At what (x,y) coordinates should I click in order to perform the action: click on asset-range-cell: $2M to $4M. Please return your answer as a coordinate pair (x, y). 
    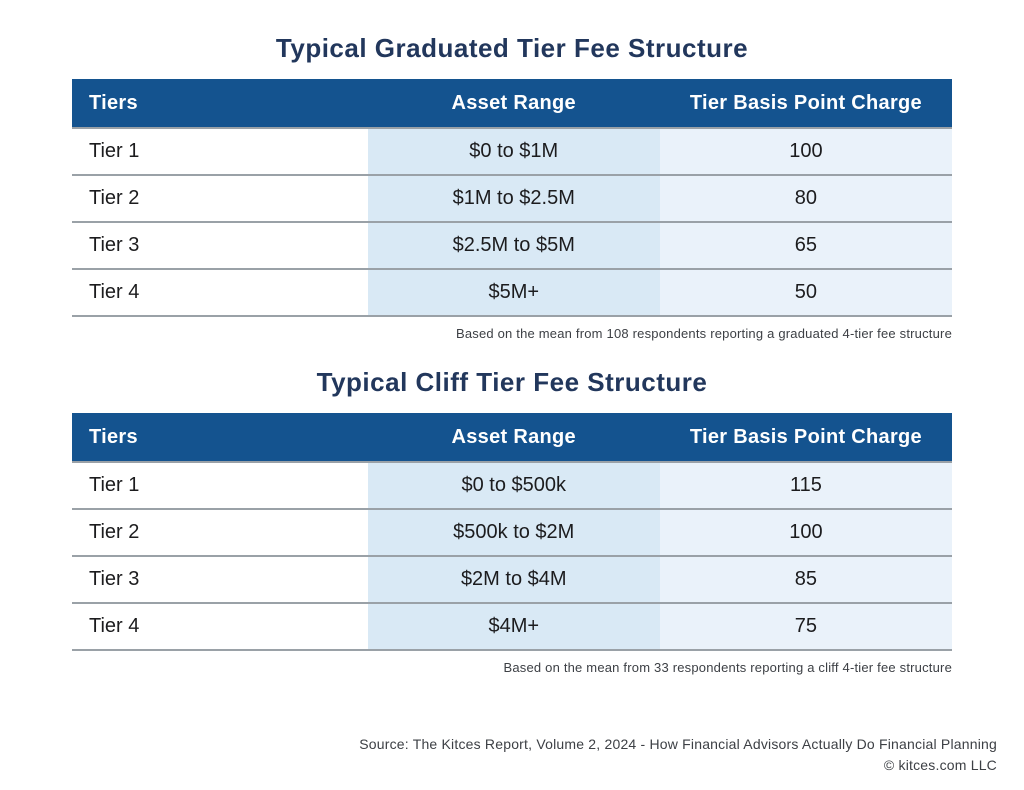
    Looking at the image, I should click on (513, 579).